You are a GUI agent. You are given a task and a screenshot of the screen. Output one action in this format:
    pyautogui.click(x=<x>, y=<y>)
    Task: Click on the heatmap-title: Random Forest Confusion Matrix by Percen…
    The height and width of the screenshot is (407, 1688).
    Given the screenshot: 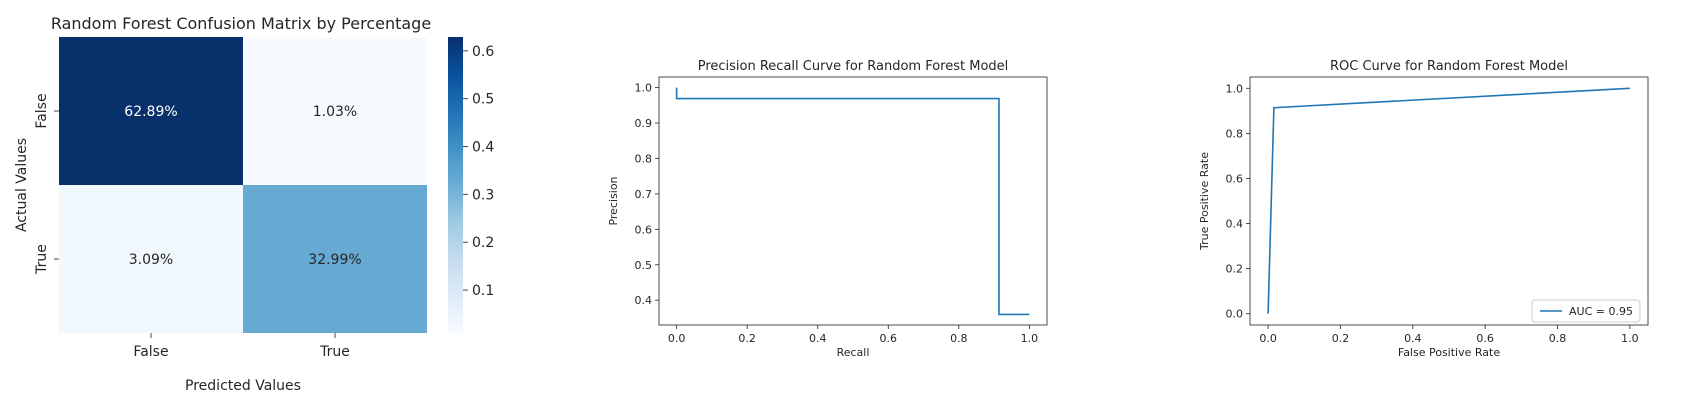 What is the action you would take?
    pyautogui.click(x=241, y=23)
    